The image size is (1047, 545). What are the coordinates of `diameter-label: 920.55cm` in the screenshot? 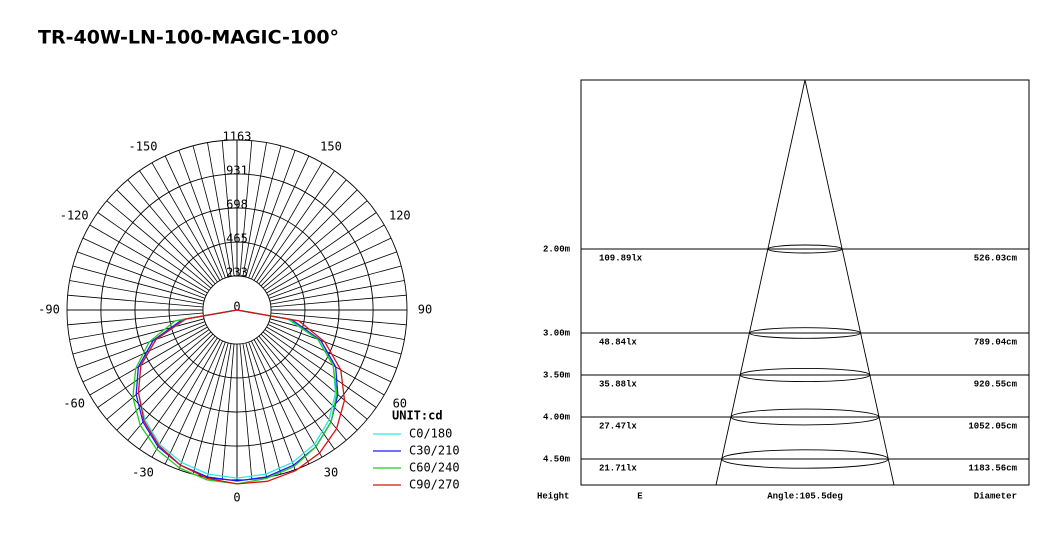 It's located at (996, 384).